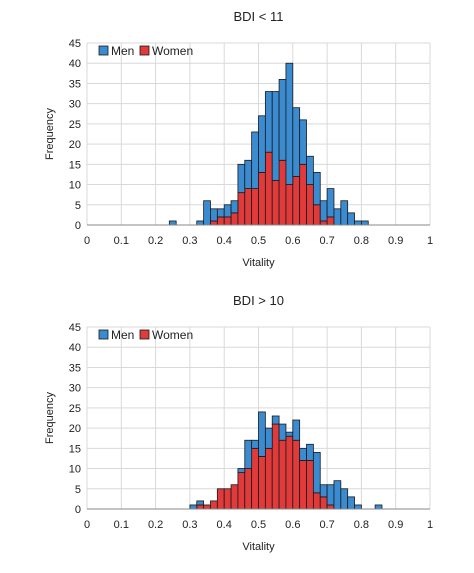 The image size is (474, 573). I want to click on legend-label-women: Women, so click(172, 335).